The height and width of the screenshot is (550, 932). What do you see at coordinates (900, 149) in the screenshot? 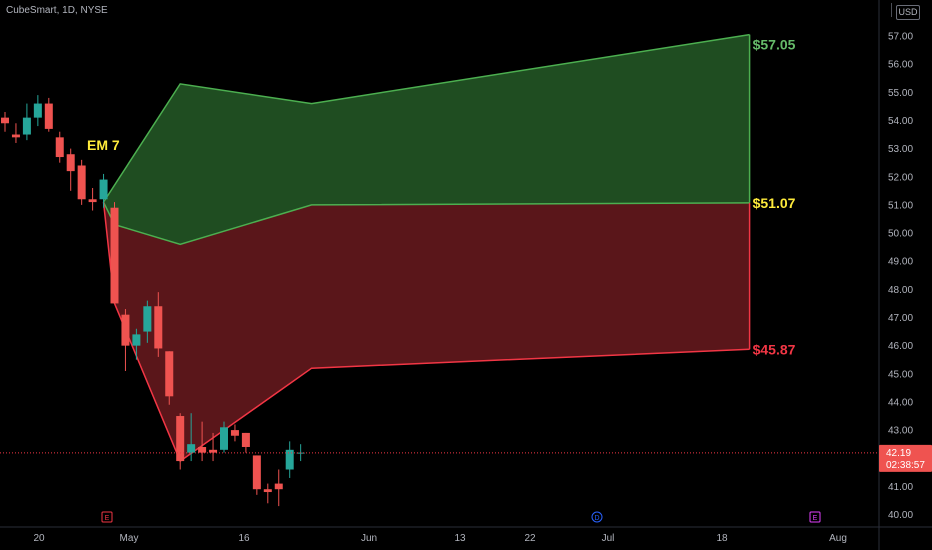
I see `price-tick-label: 53.00` at bounding box center [900, 149].